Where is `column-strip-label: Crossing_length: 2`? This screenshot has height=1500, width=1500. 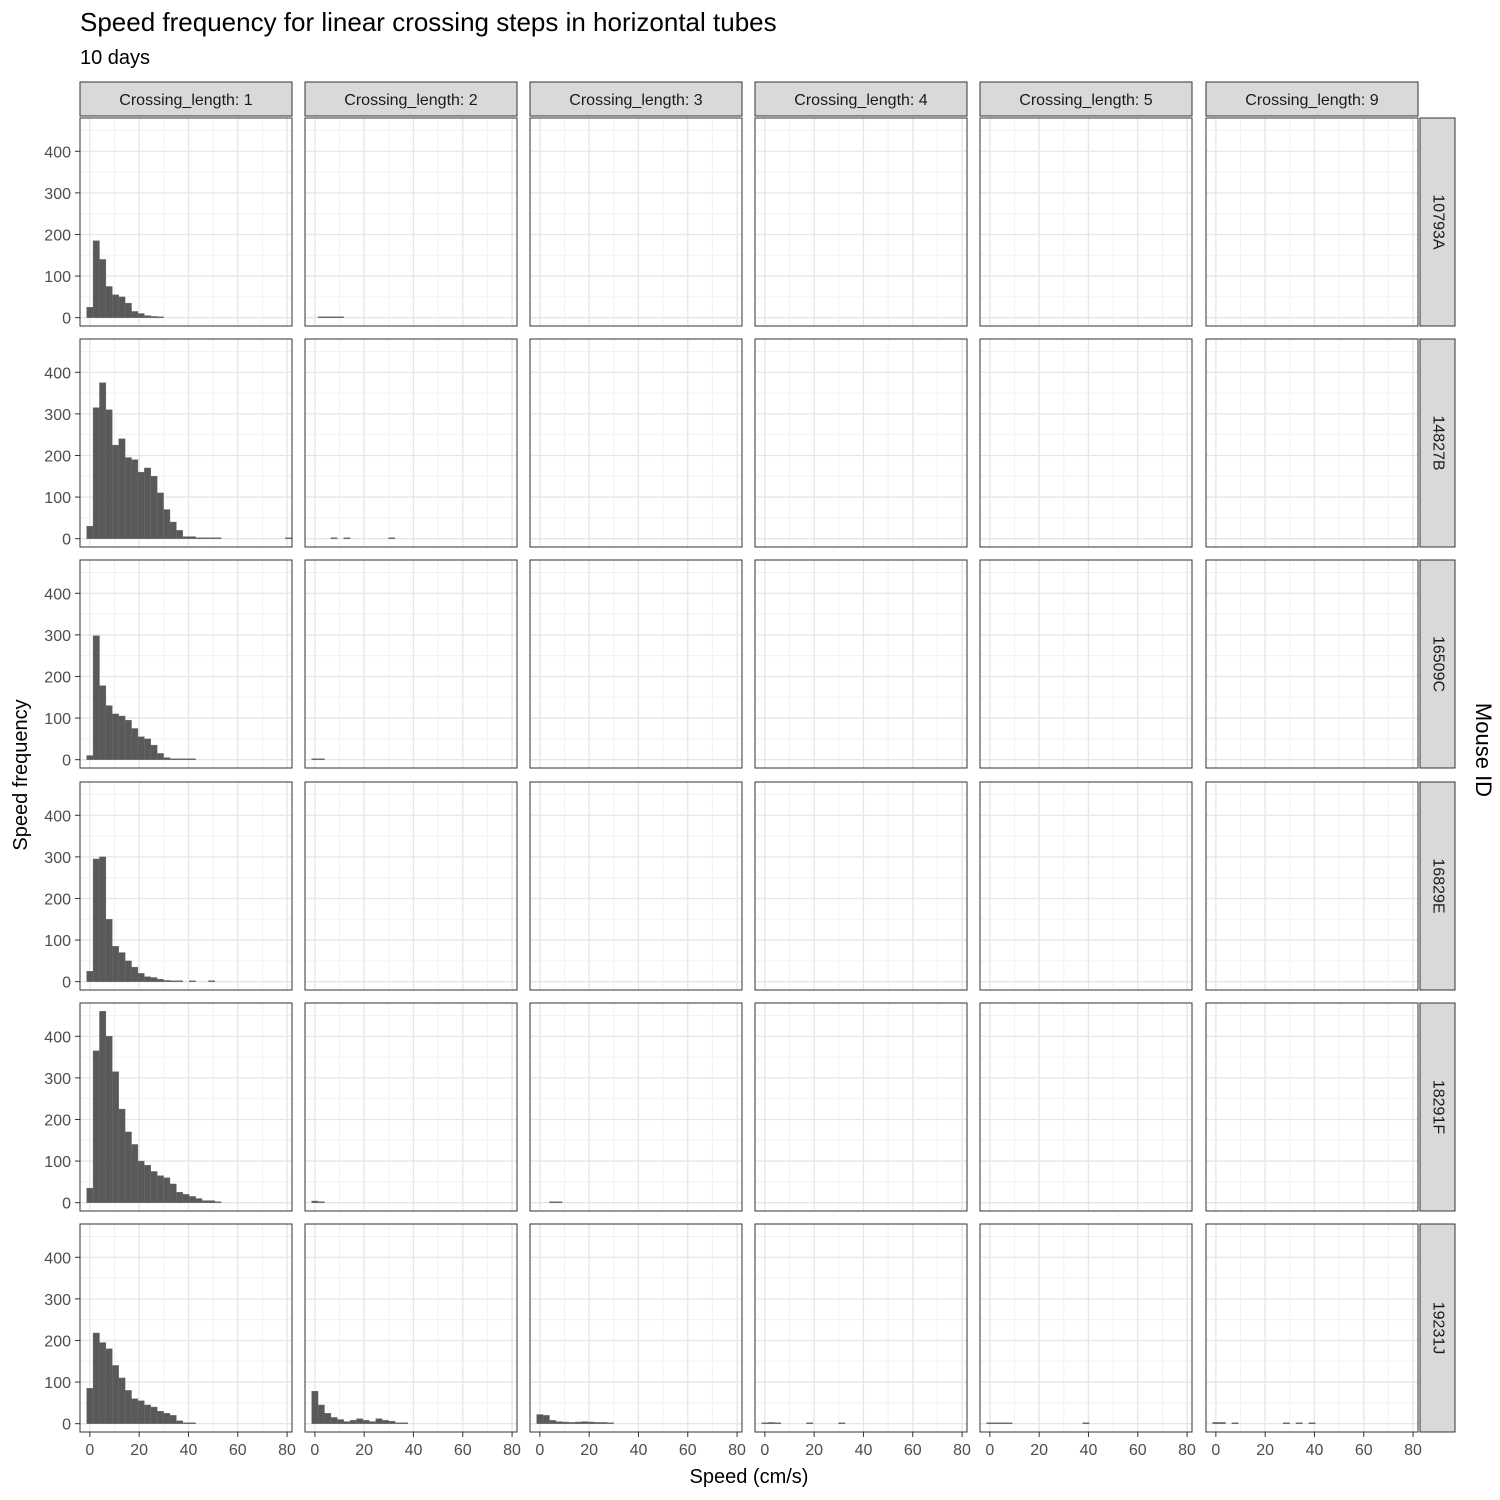
column-strip-label: Crossing_length: 2 is located at coordinates (411, 100).